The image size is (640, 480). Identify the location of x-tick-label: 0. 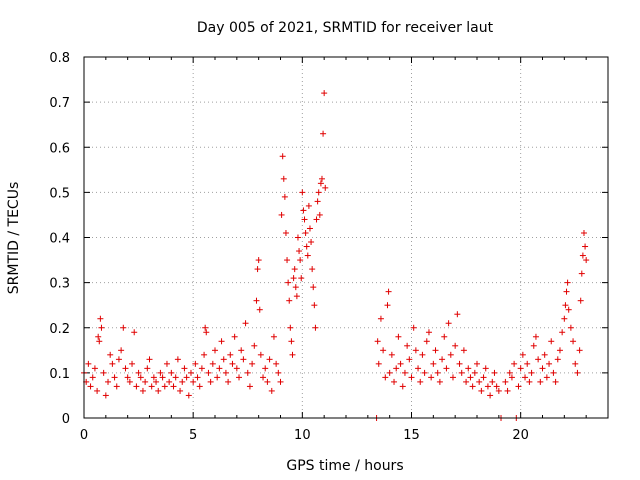
(84, 435).